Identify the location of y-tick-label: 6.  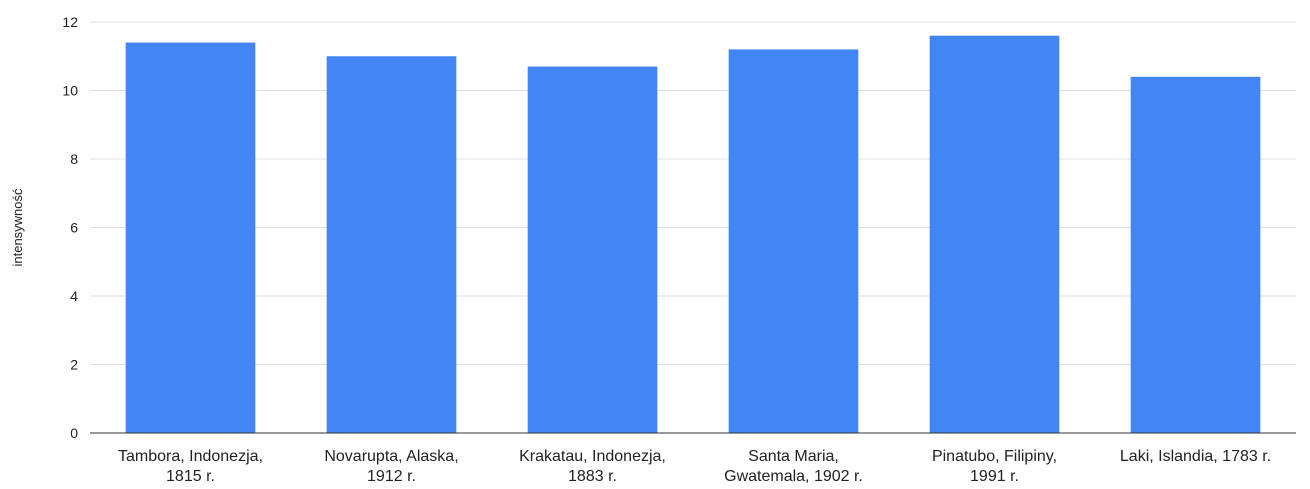
(74, 228).